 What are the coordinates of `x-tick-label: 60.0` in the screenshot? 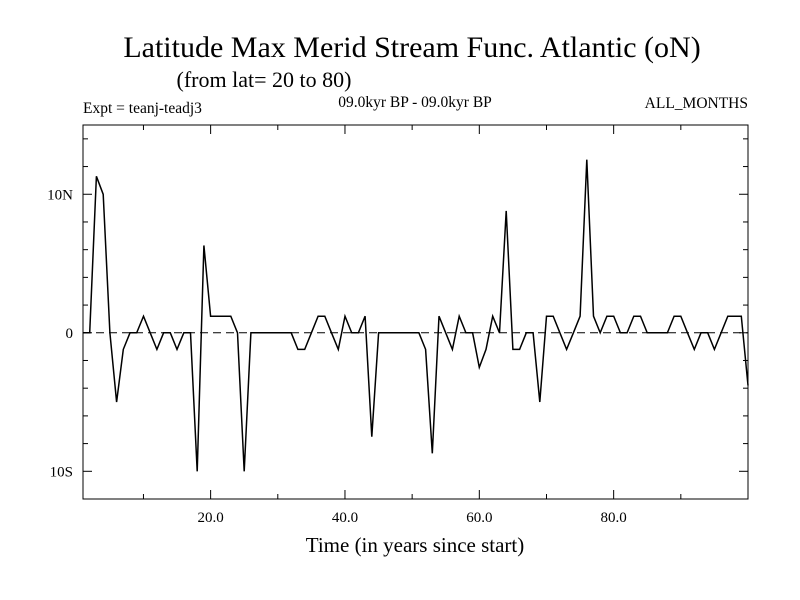 It's located at (479, 518).